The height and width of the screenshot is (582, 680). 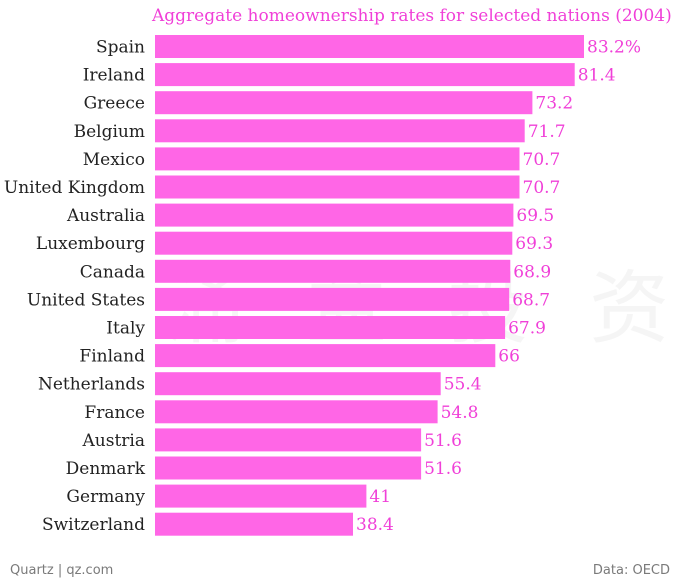 I want to click on bar-united-states, so click(x=332, y=299).